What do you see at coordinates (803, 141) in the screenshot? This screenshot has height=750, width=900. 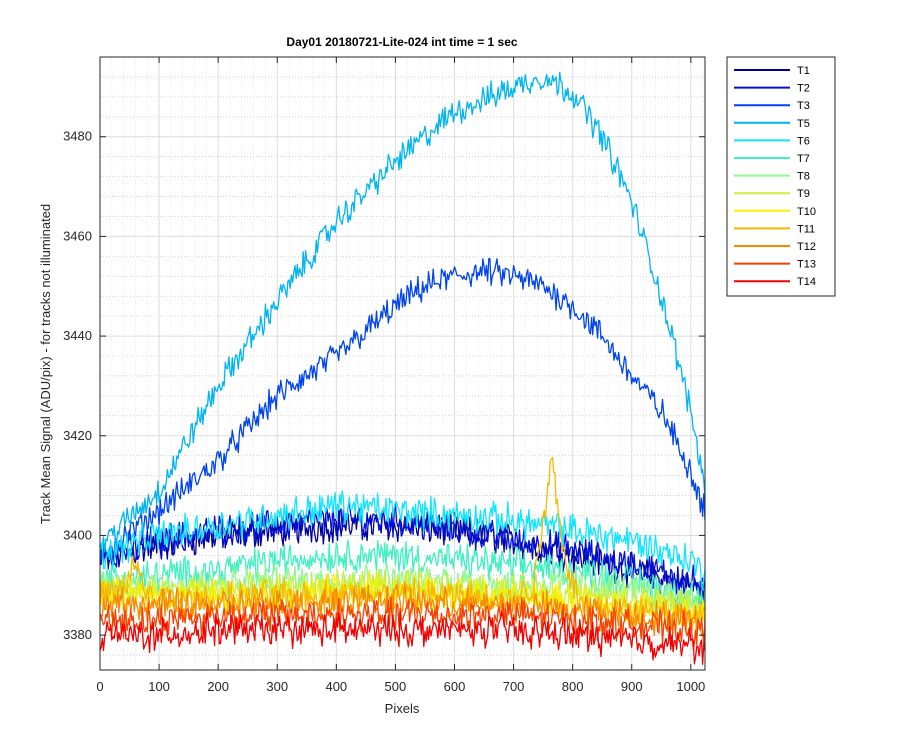 I see `legend-label-t6: T6` at bounding box center [803, 141].